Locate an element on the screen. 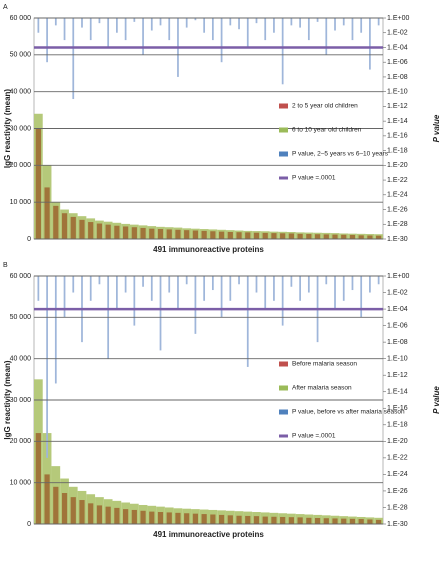 Image resolution: width=444 pixels, height=562 pixels. y2-tick-label: 1.E-12 is located at coordinates (397, 375).